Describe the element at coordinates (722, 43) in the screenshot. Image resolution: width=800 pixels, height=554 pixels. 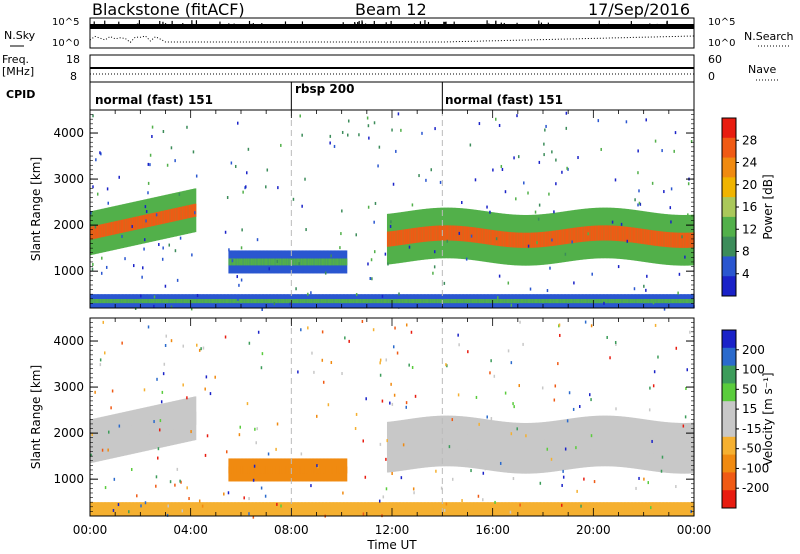
I see `n-tick-right-low: 10^0` at that location.